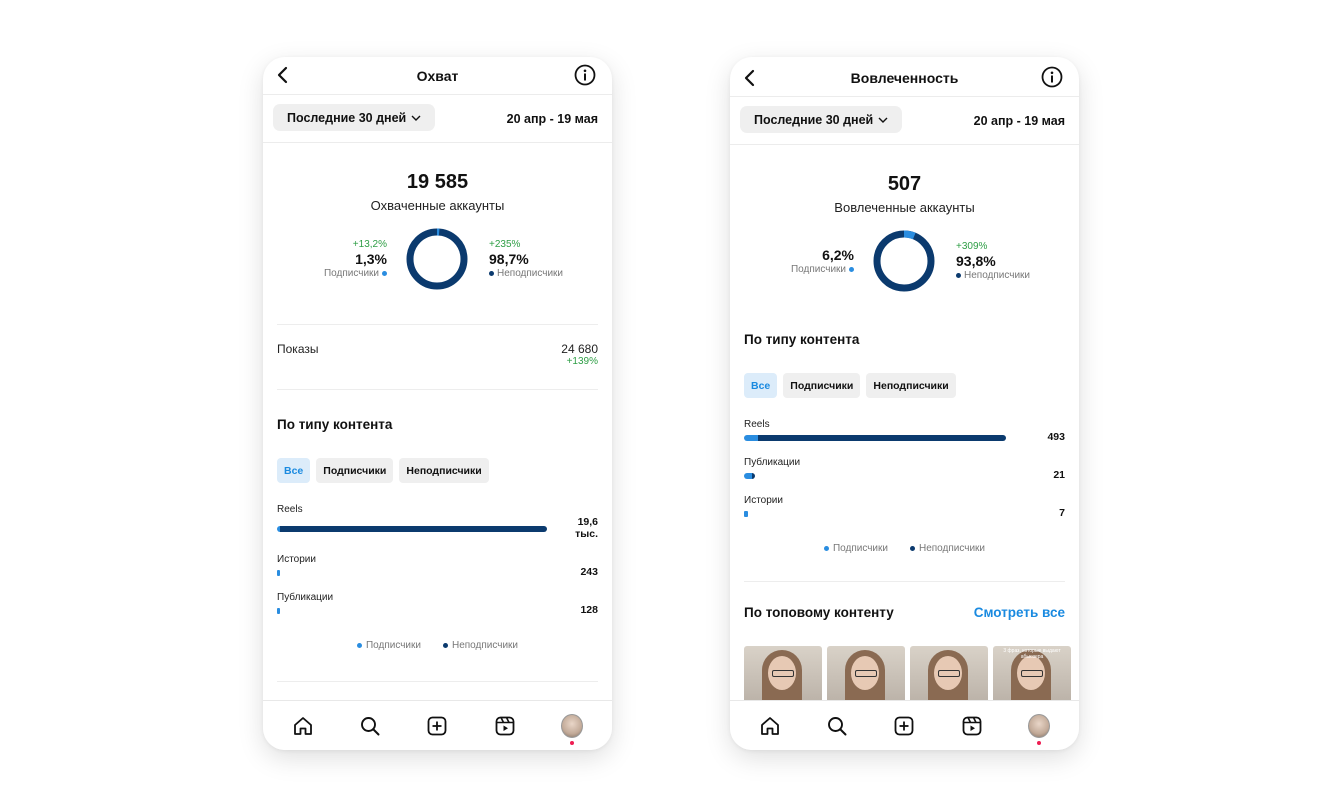 This screenshot has width=1340, height=808. I want to click on bar-value-posts: 21, so click(1059, 475).